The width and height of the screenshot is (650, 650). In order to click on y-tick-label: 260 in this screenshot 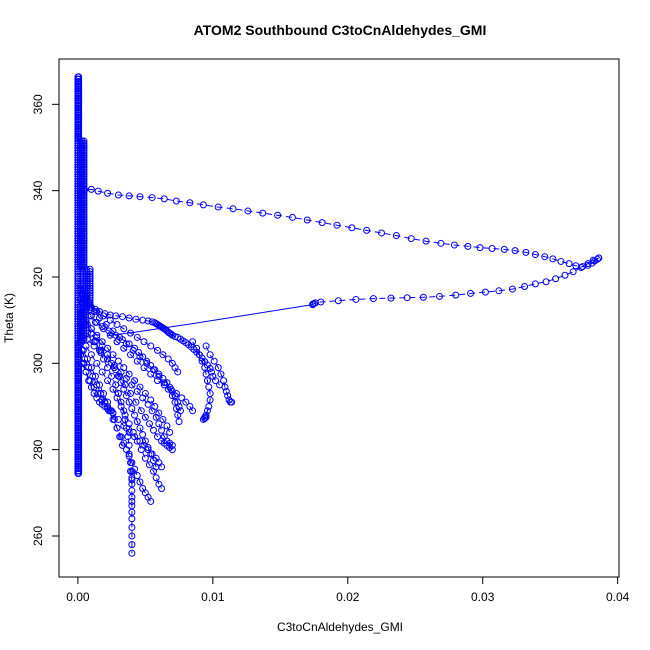, I will do `click(38, 536)`.